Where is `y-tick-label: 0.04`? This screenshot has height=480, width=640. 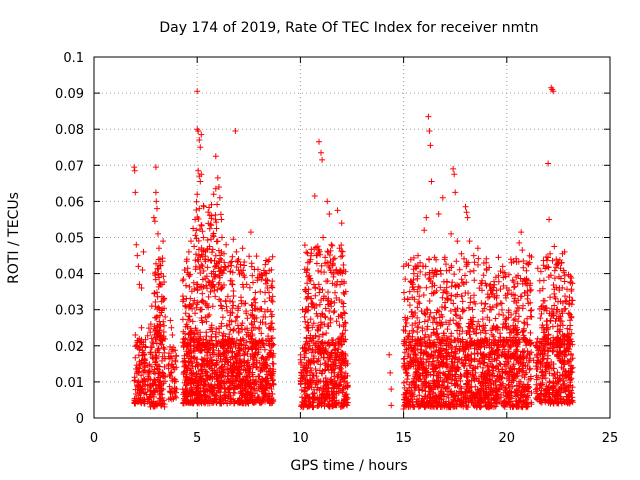 y-tick-label: 0.04 is located at coordinates (69, 275).